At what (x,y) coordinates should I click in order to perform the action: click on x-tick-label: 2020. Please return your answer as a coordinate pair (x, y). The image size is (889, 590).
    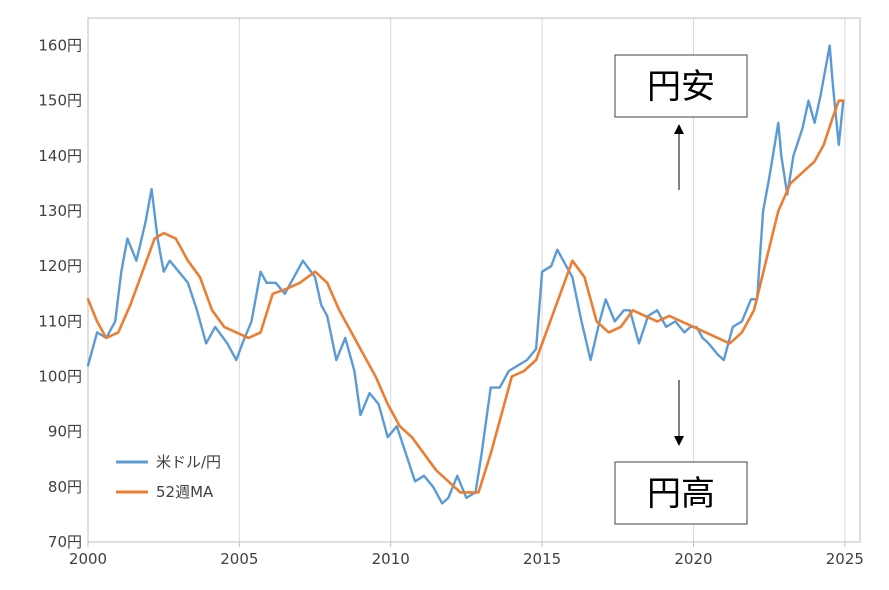
    Looking at the image, I should click on (693, 559).